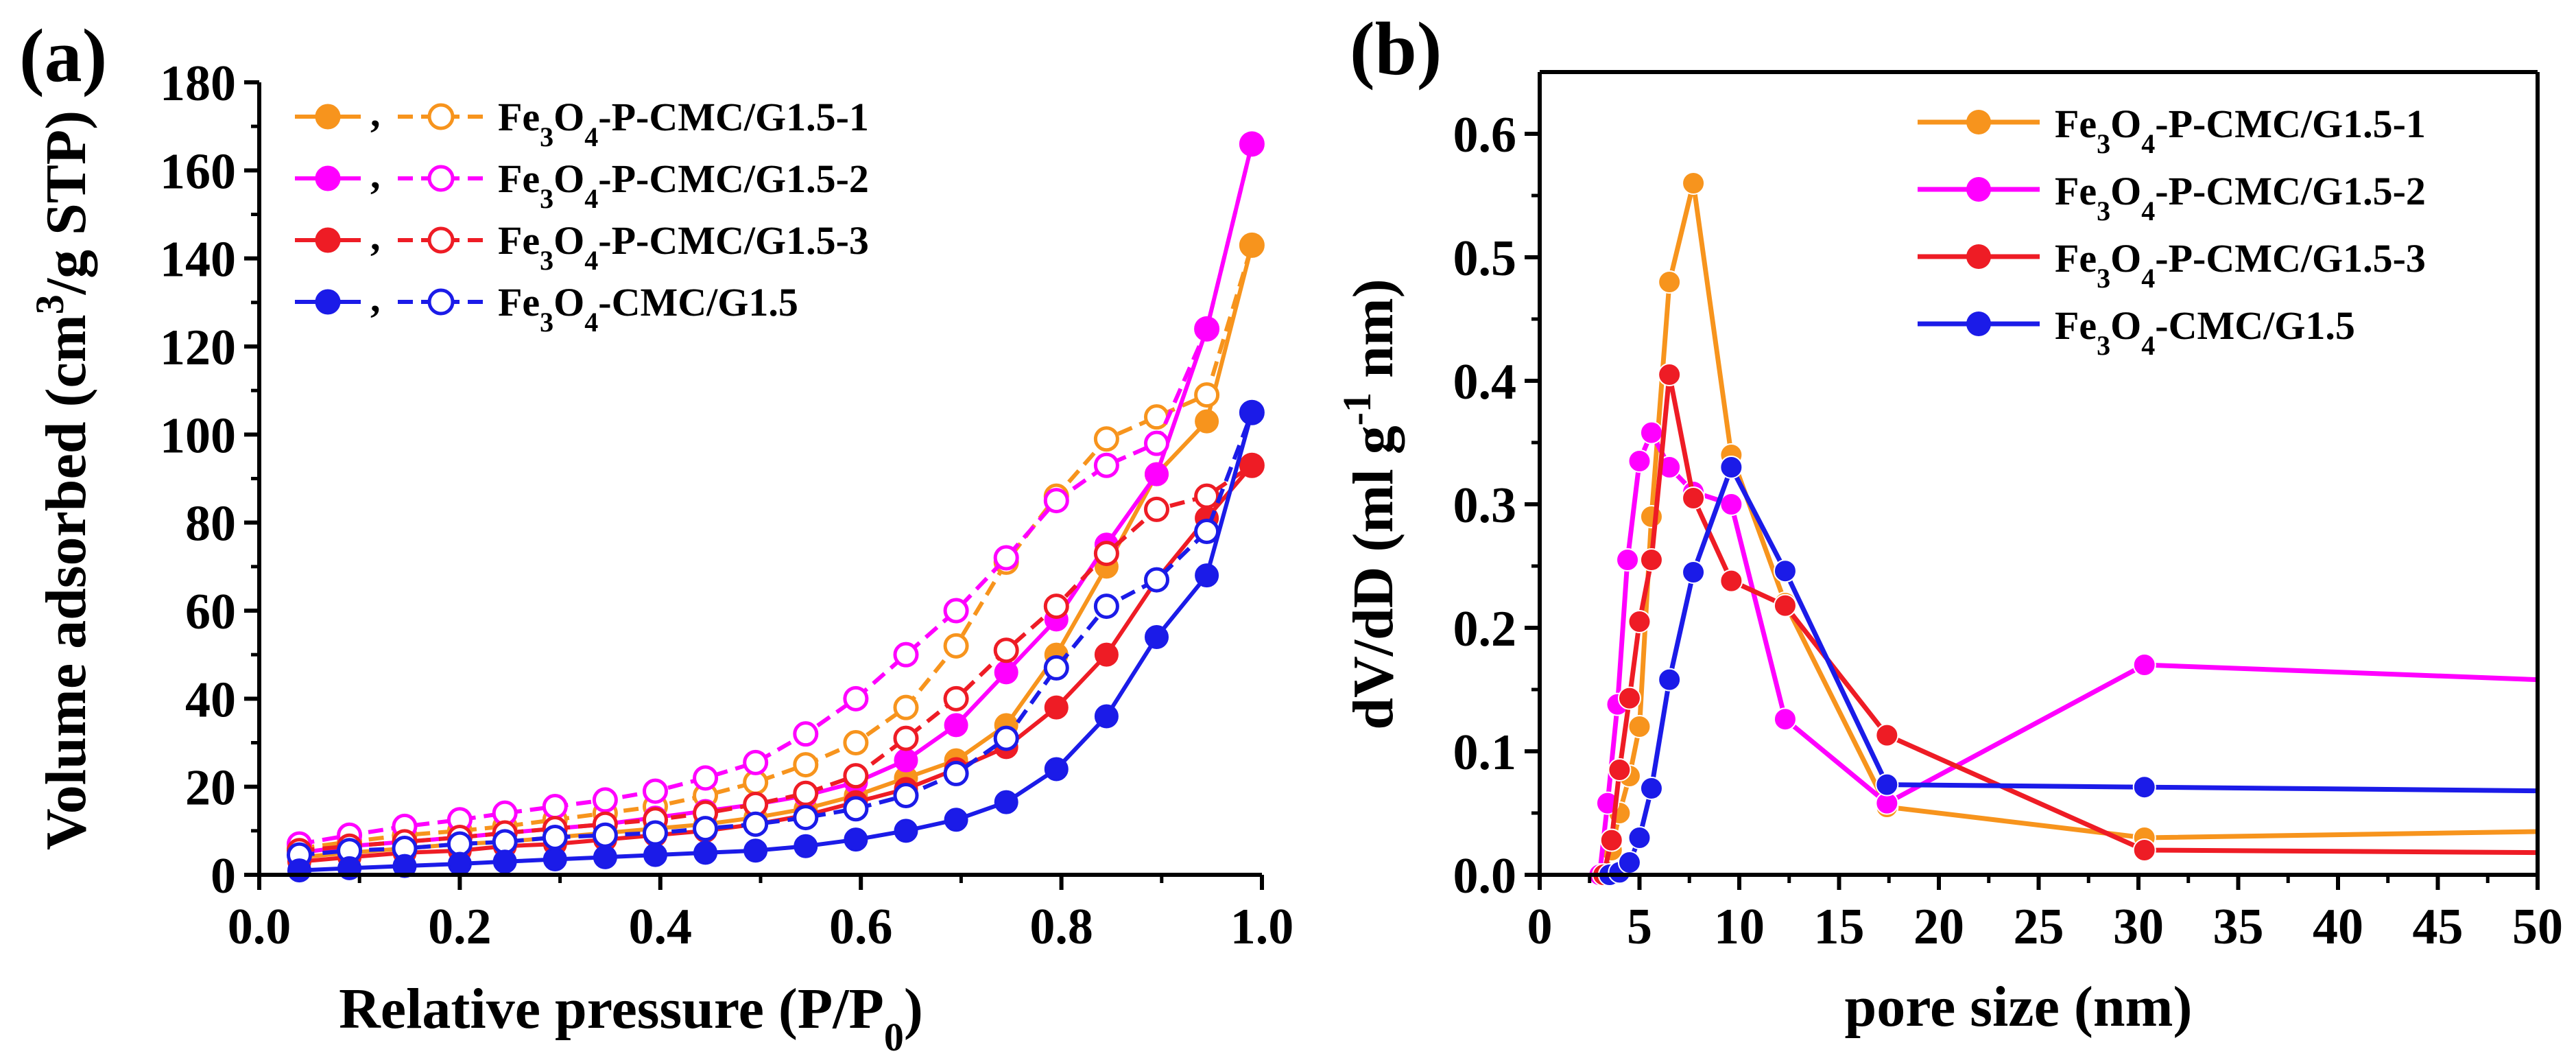  Describe the element at coordinates (2019, 1007) in the screenshot. I see `panel-b-x-axis-title: pore size (nm)` at that location.